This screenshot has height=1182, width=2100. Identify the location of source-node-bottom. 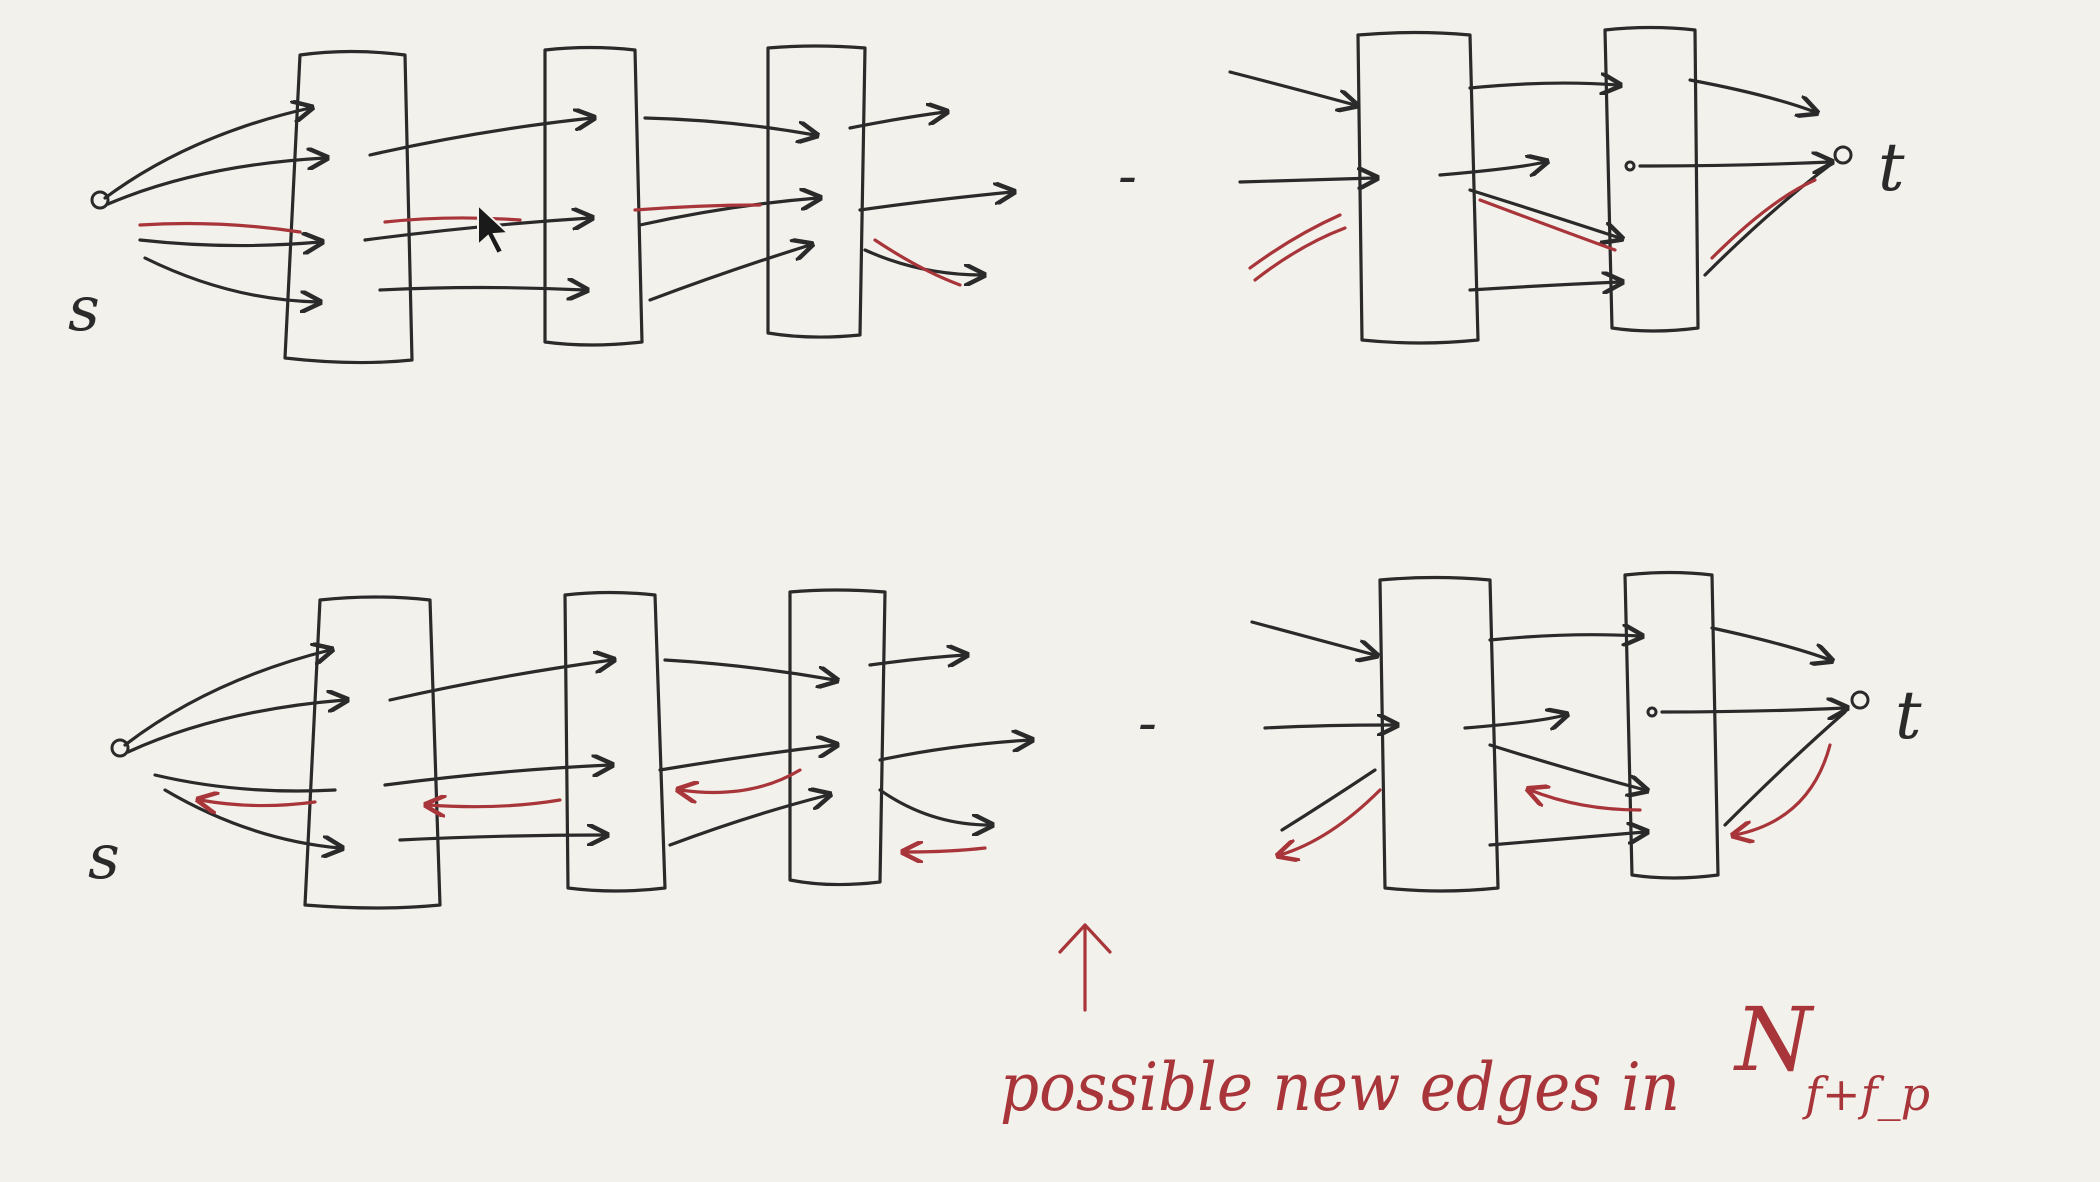
(120, 748).